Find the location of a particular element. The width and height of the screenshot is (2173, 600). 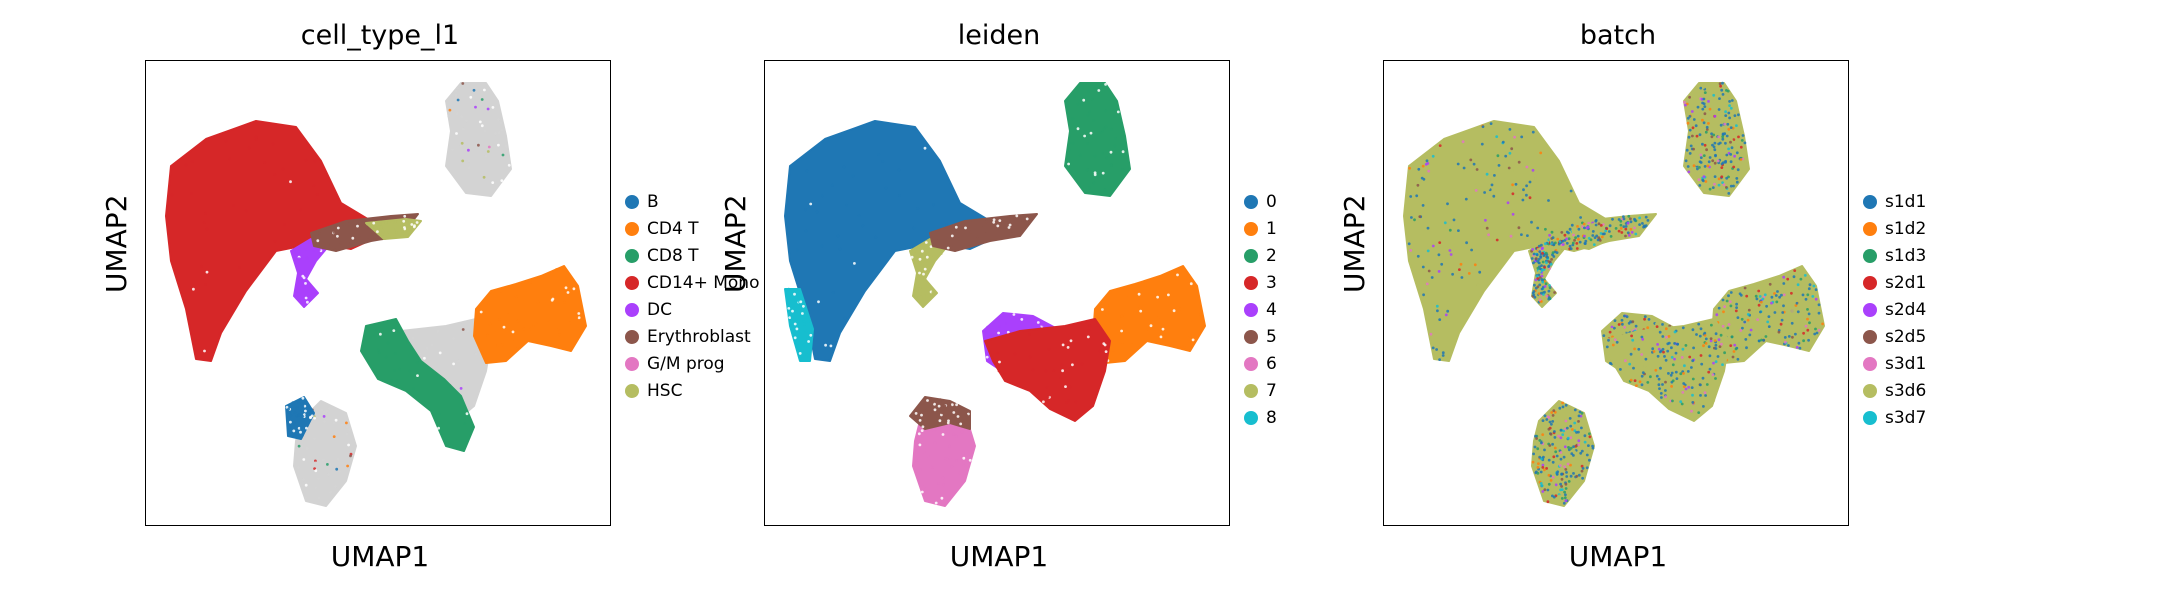

legend-item: G/M prog is located at coordinates (692, 363).